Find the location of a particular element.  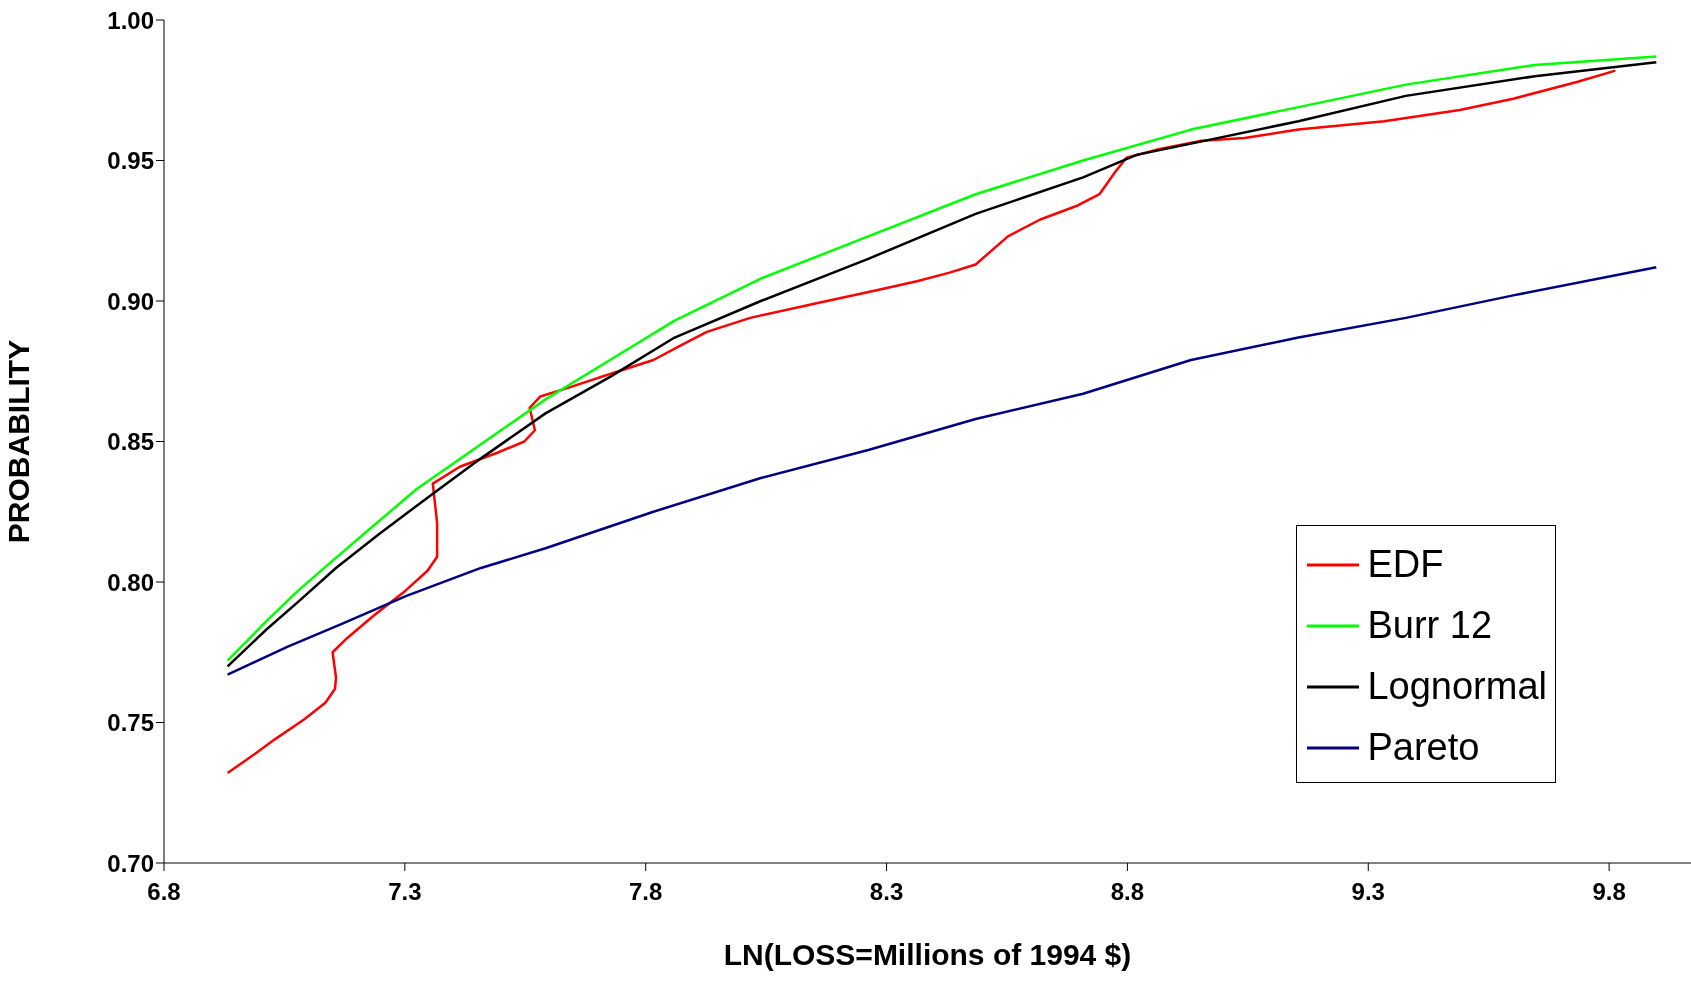

x-tick-label: 7.3 is located at coordinates (405, 892).